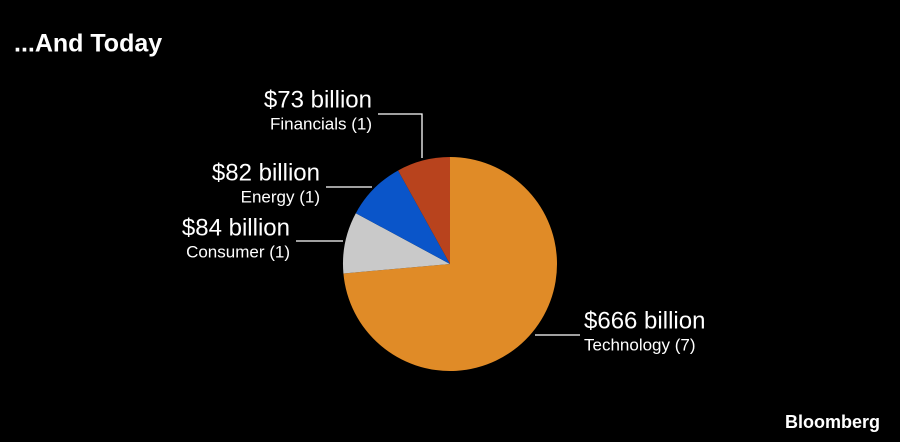  I want to click on value-label: $82 billion, so click(266, 172).